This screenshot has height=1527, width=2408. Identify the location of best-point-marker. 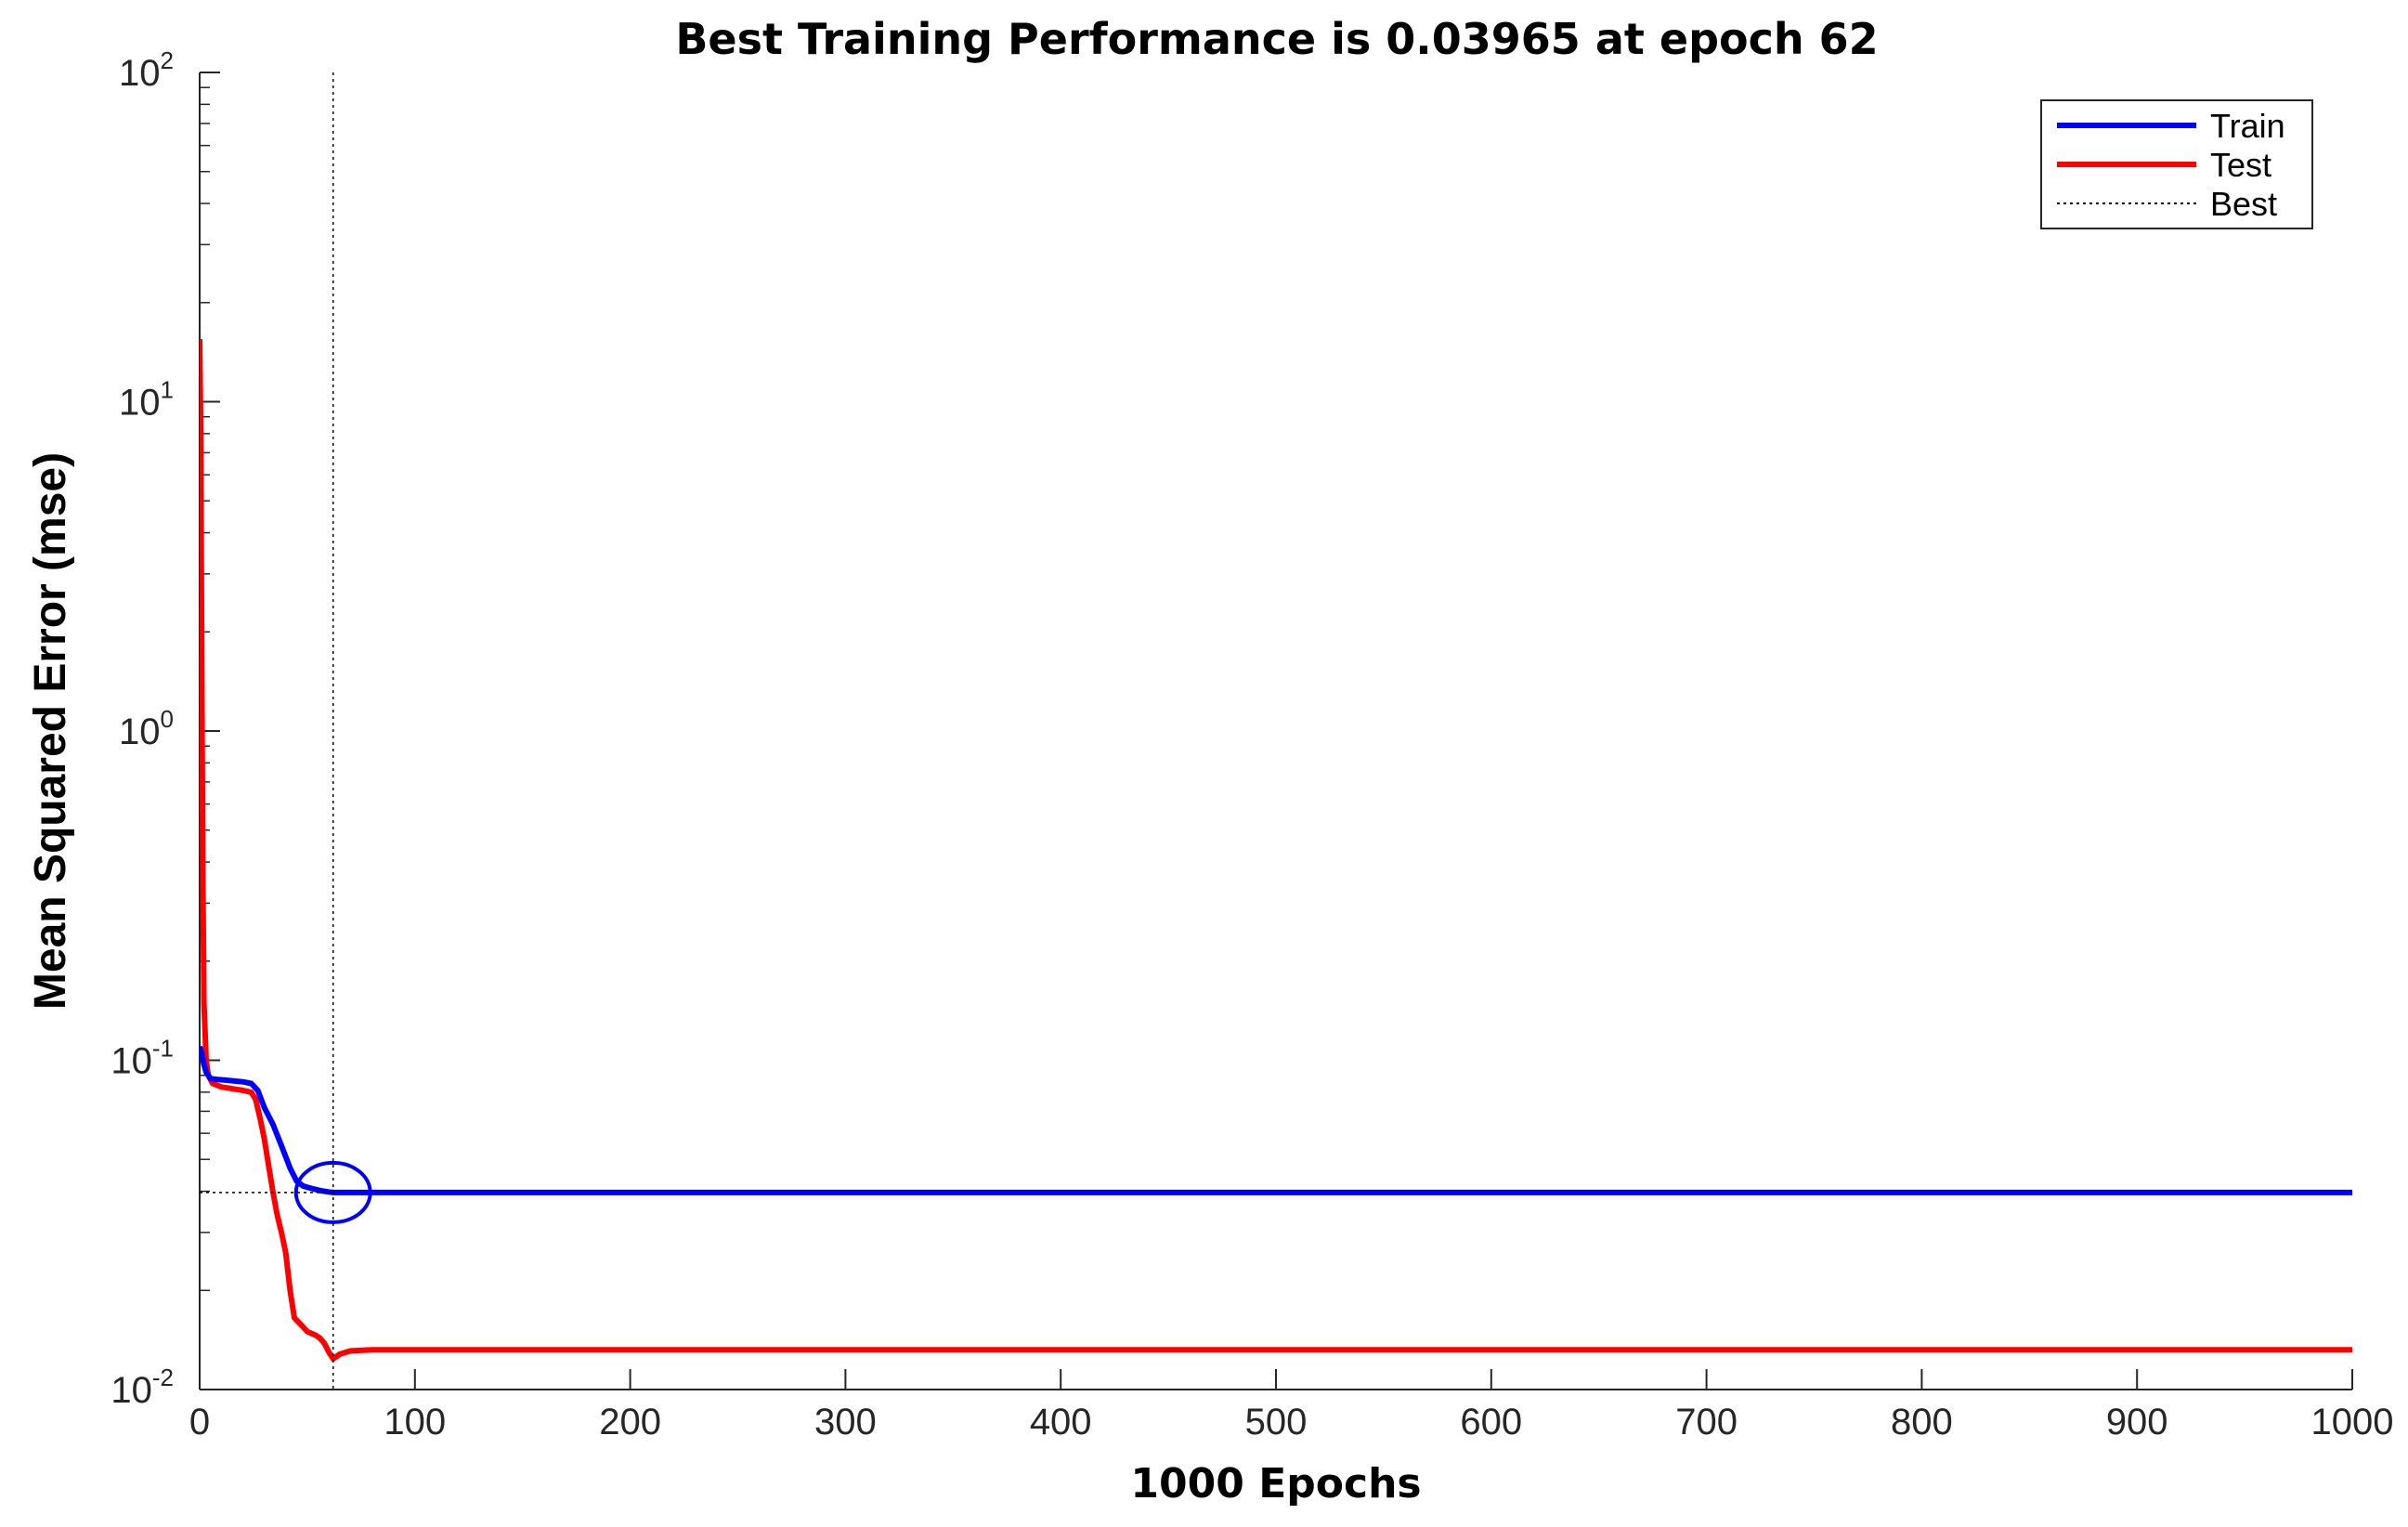
(332, 1192).